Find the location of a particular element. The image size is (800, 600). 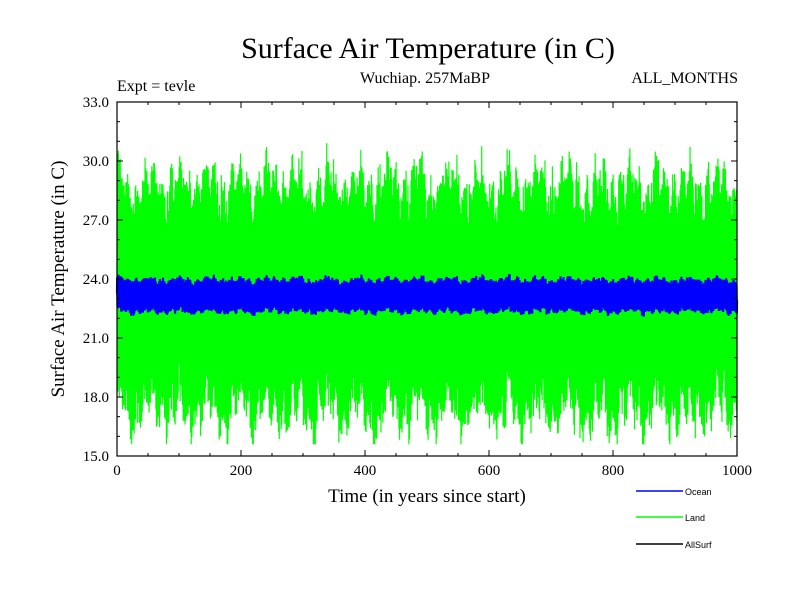

series-ocean-line is located at coordinates (427, 295).